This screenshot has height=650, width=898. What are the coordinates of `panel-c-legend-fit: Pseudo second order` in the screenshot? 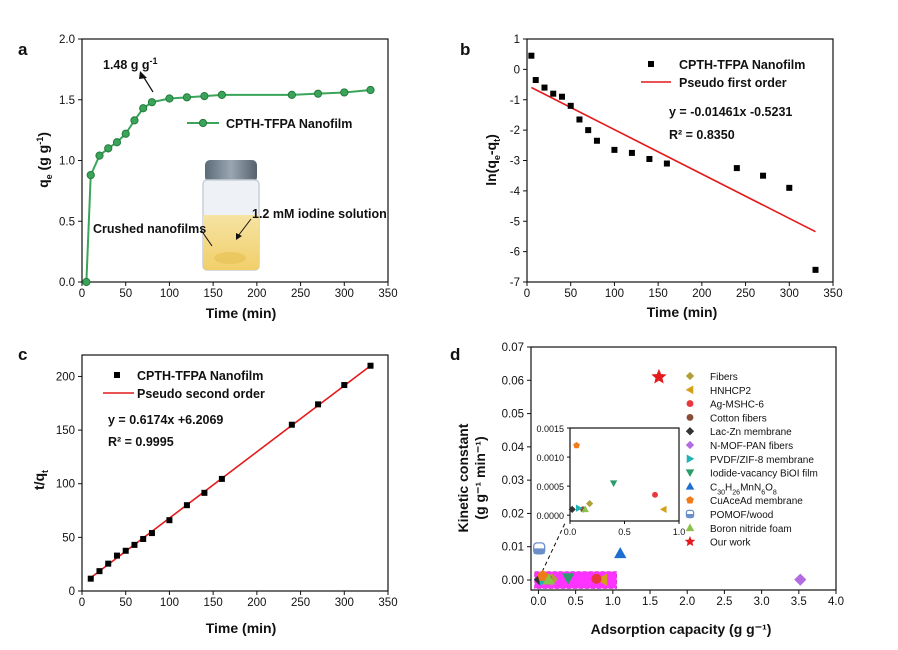 It's located at (201, 394).